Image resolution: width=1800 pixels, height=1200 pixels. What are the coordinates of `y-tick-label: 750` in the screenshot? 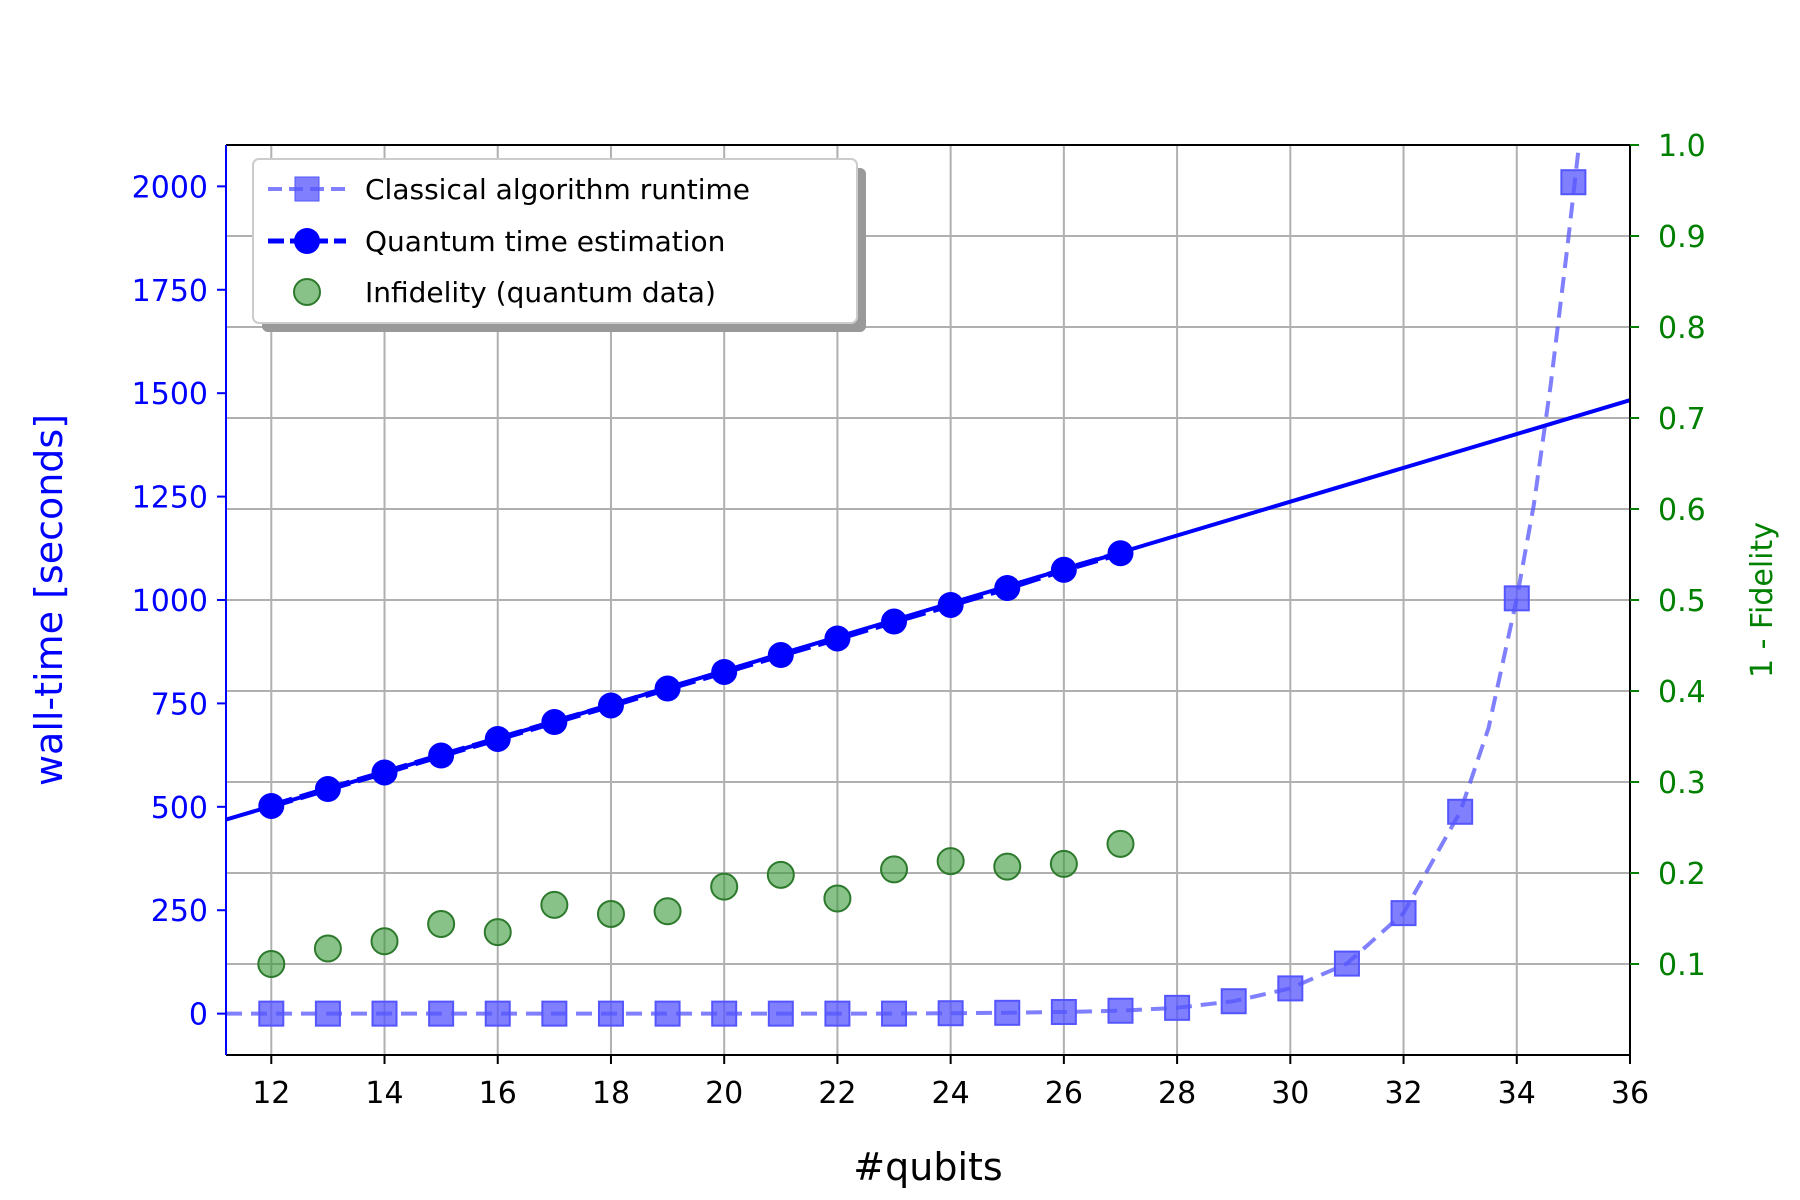 It's located at (179, 704).